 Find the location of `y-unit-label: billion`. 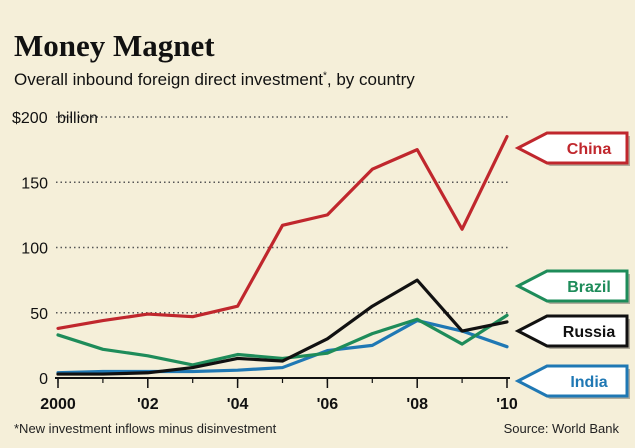

y-unit-label: billion is located at coordinates (77, 118).